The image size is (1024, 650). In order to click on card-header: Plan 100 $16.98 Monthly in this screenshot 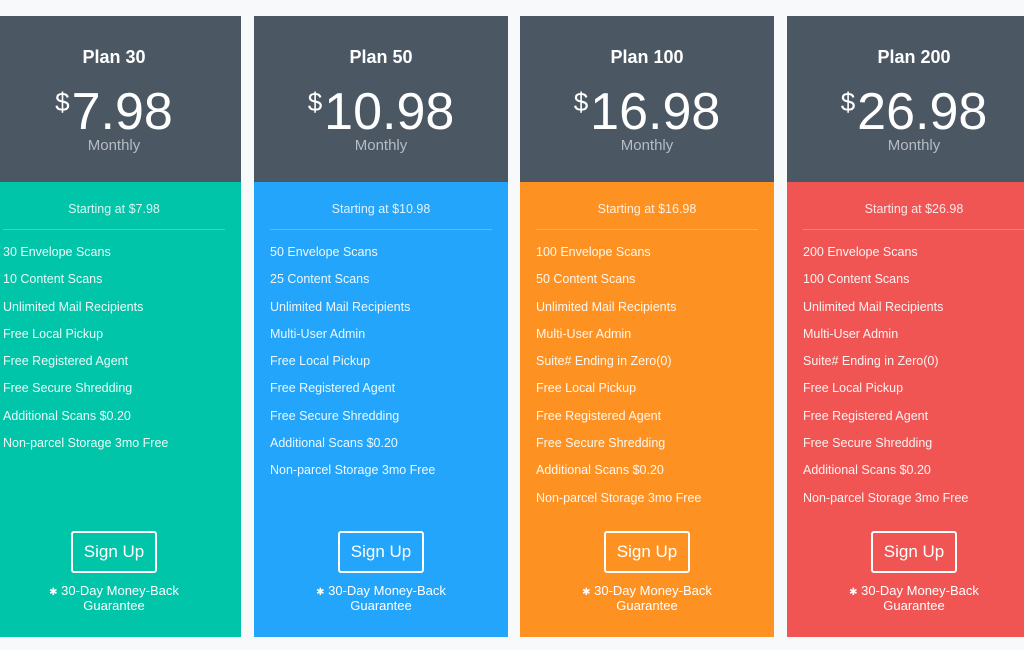, I will do `click(647, 99)`.